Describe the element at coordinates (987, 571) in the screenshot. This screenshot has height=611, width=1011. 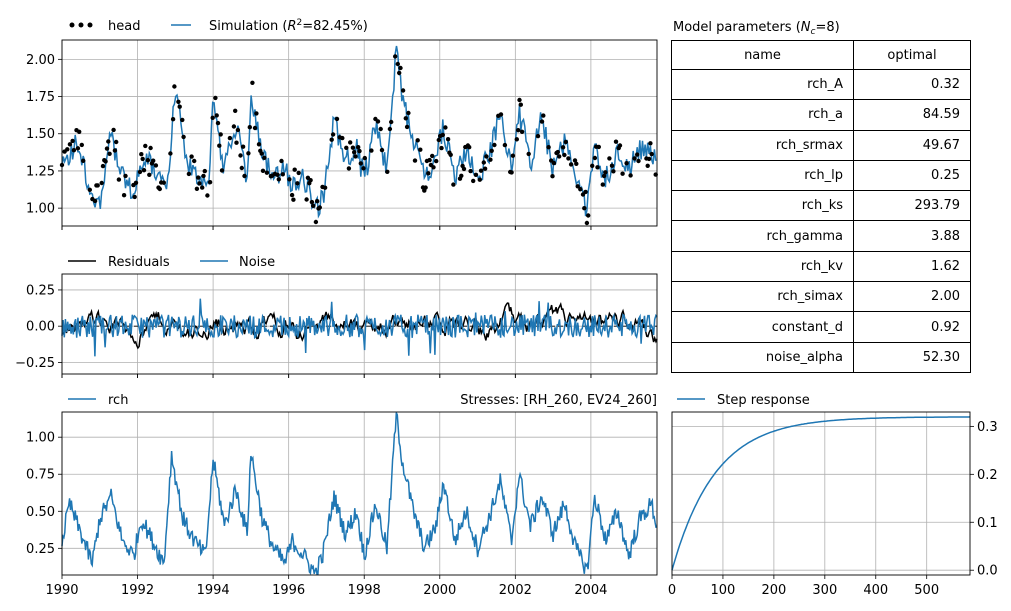
I see `y-tick-label: 0.0` at that location.